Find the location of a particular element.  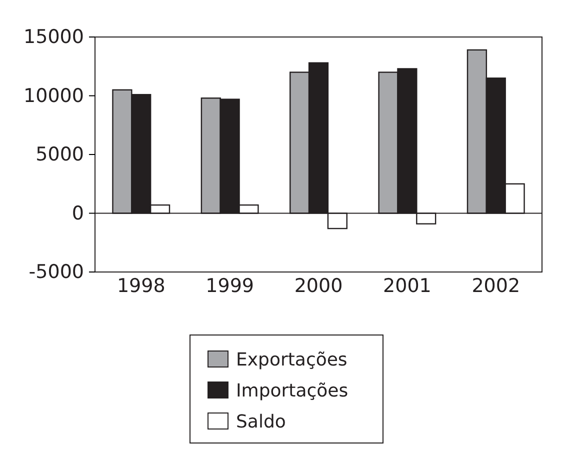

legend-label: Importações is located at coordinates (292, 391).